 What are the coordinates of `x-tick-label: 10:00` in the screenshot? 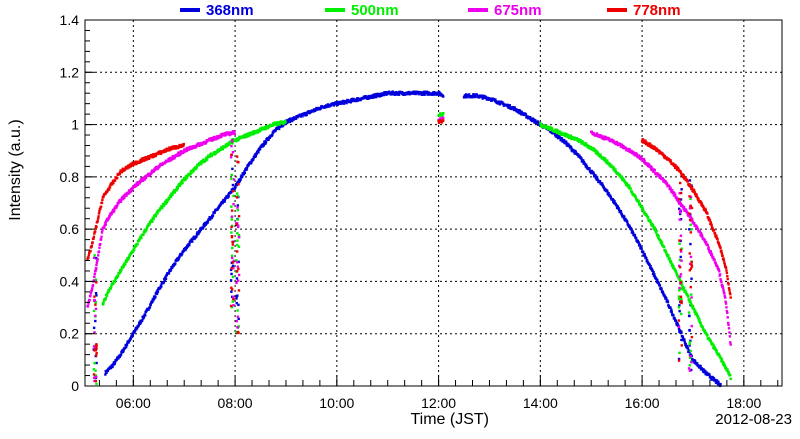 It's located at (336, 403).